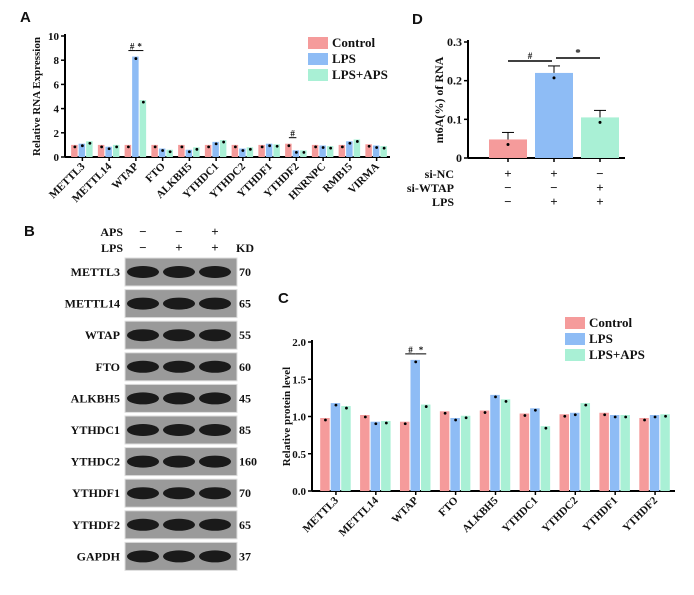  I want to click on x-tick-label: METTL3, so click(321, 514).